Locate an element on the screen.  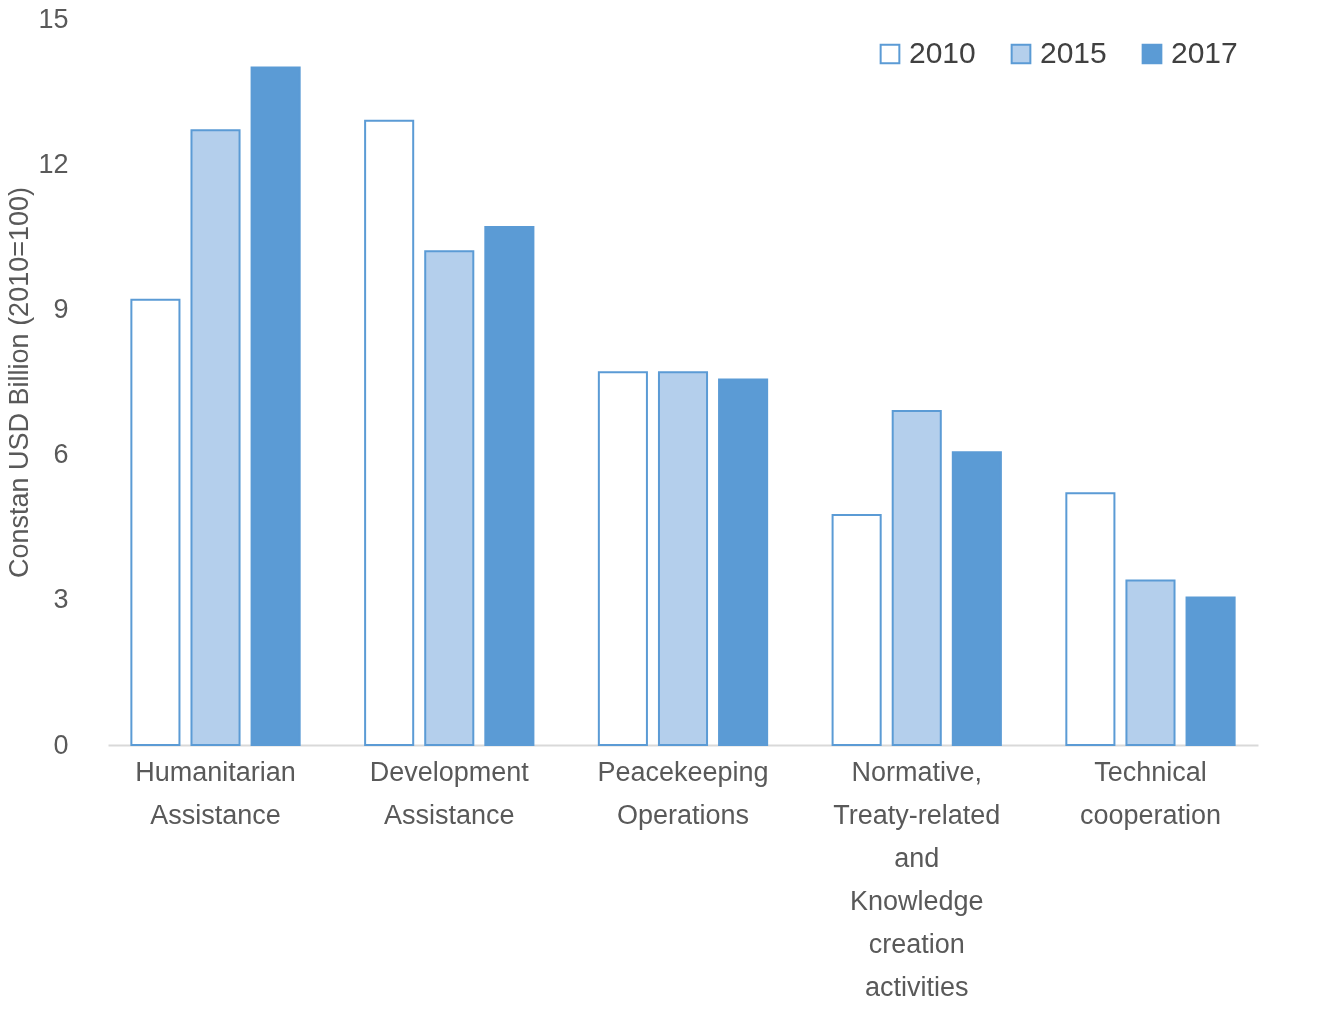
y-tick-label: 12 is located at coordinates (53, 163).